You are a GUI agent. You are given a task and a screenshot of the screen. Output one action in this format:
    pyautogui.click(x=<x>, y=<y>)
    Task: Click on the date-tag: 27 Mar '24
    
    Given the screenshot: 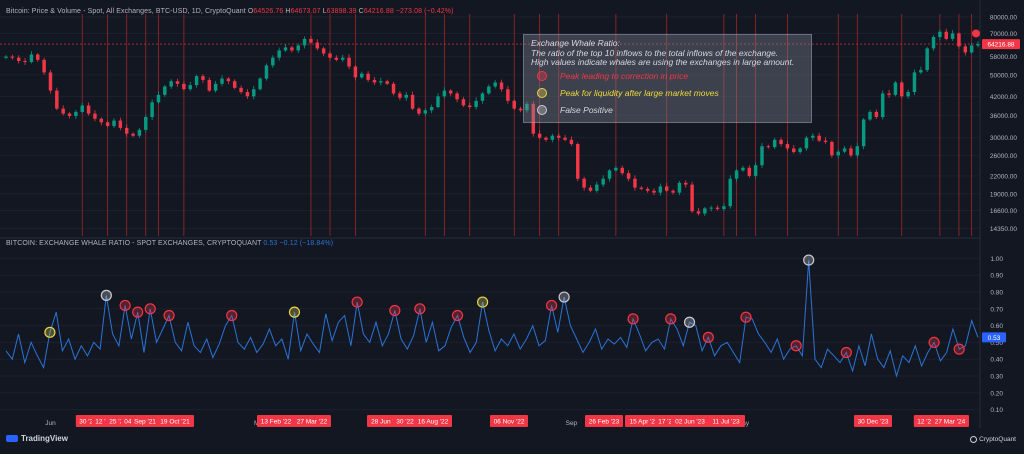 What is the action you would take?
    pyautogui.click(x=950, y=422)
    